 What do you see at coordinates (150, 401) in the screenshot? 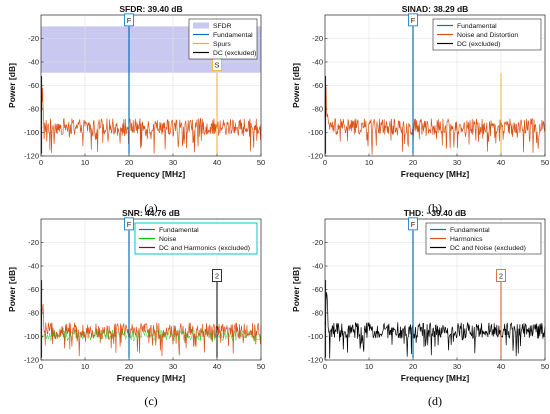
I see `panel-caption: (c)` at bounding box center [150, 401].